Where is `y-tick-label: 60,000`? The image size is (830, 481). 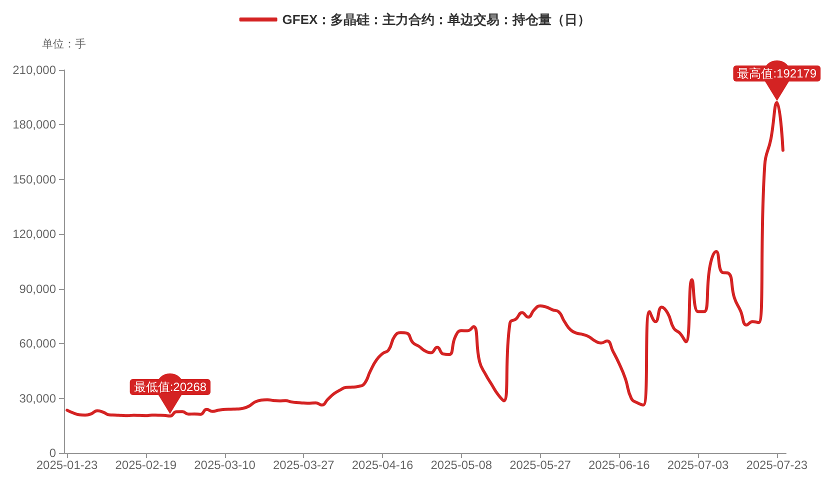
y-tick-label: 60,000 is located at coordinates (37, 343).